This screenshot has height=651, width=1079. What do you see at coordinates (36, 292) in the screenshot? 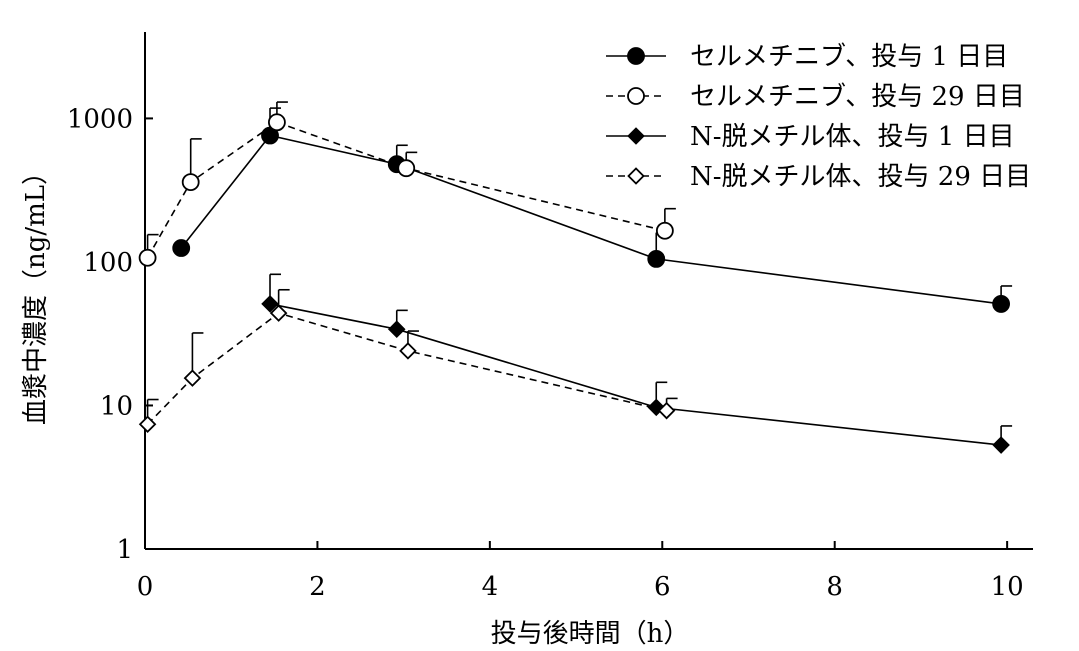
I see `y-axis-title: 血漿中濃度（ng/mL）` at bounding box center [36, 292].